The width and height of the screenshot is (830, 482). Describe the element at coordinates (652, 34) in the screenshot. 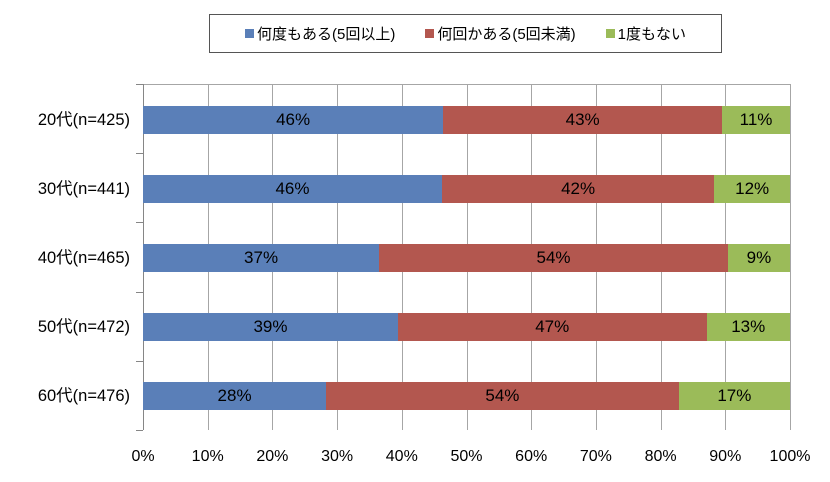

I see `legend-label: 1度もない` at that location.